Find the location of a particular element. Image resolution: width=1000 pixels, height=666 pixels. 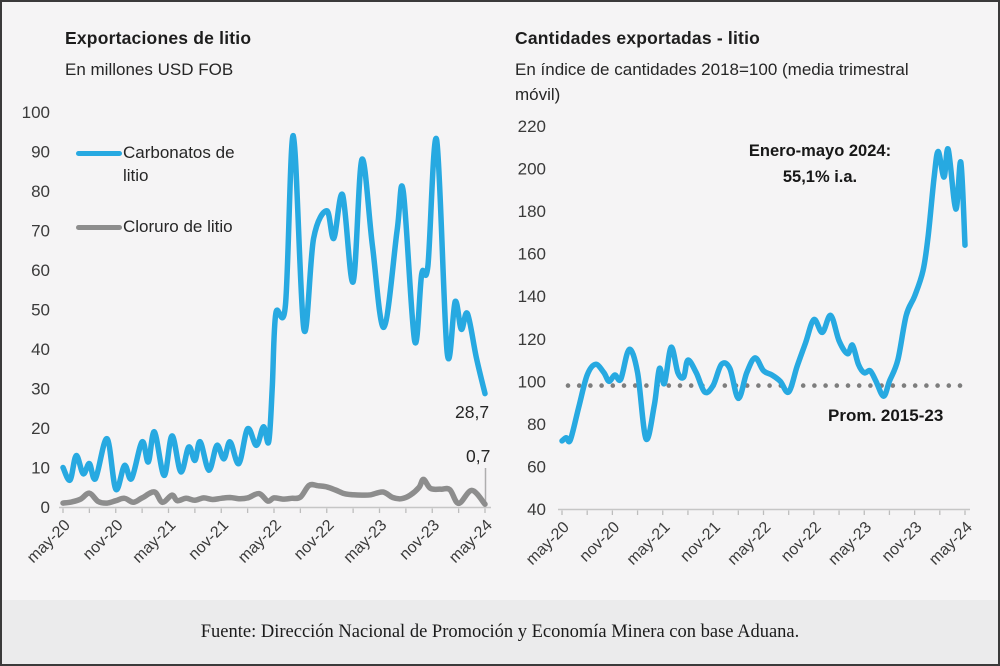

y-tick-label: 200 is located at coordinates (532, 169).